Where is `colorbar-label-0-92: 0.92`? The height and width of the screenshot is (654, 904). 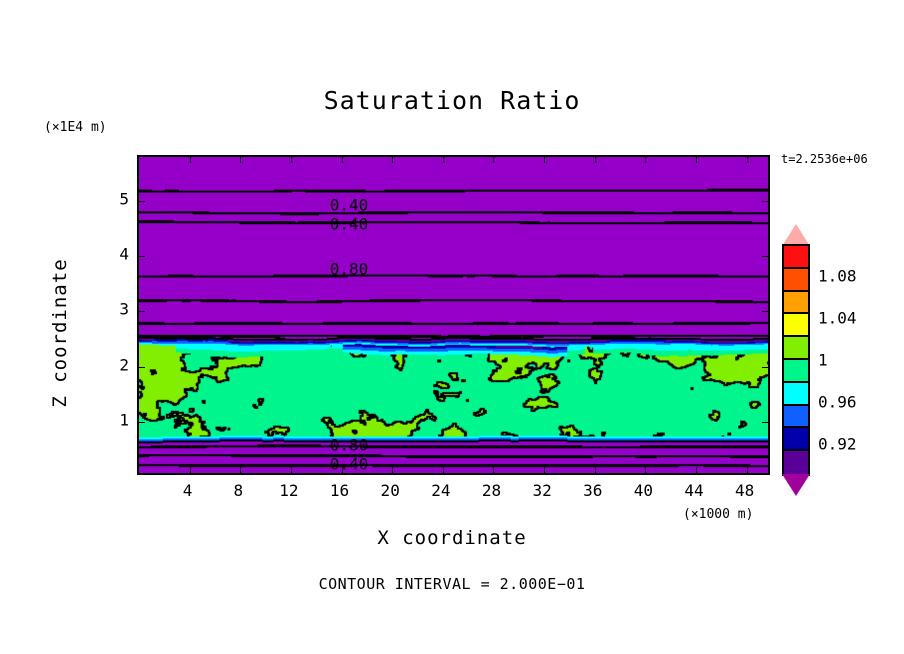
colorbar-label-0-92: 0.92 is located at coordinates (837, 444).